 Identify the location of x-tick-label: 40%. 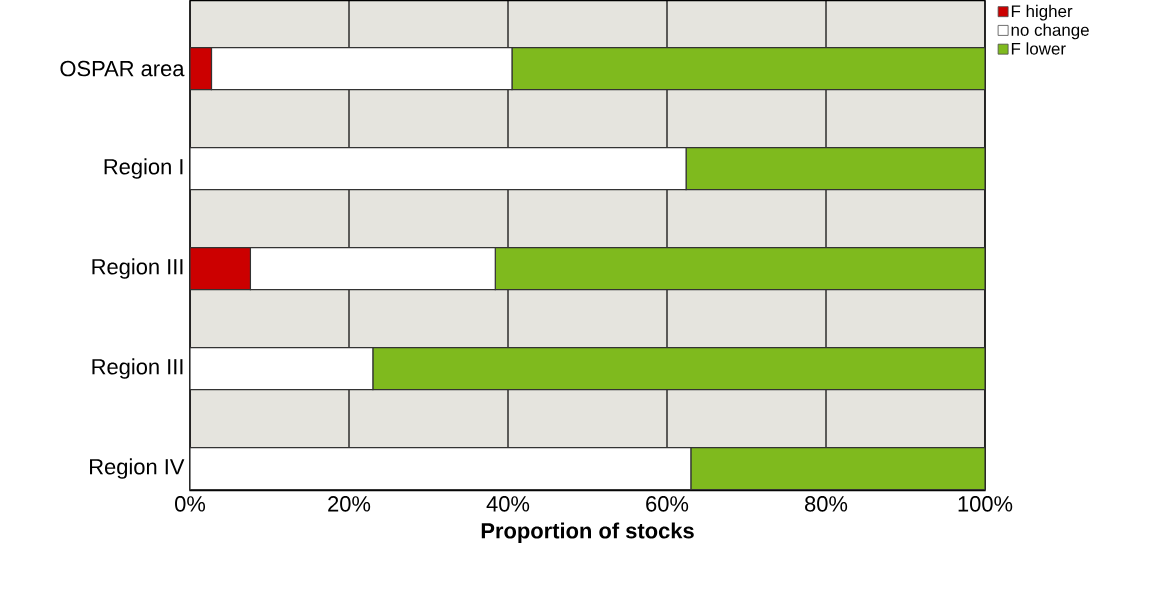
(508, 504).